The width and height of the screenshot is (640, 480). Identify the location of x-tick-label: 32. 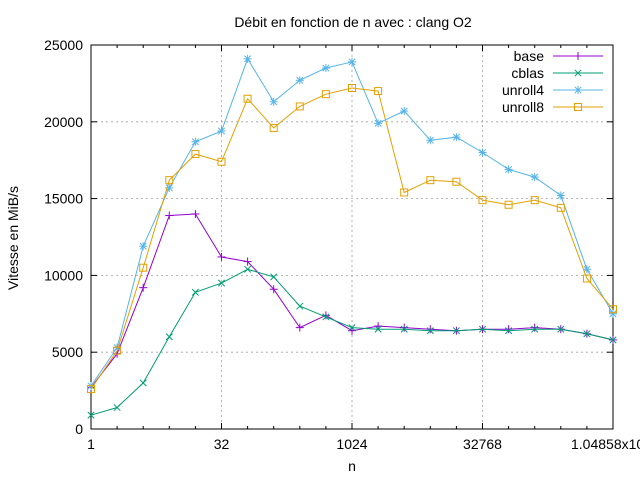
(222, 444).